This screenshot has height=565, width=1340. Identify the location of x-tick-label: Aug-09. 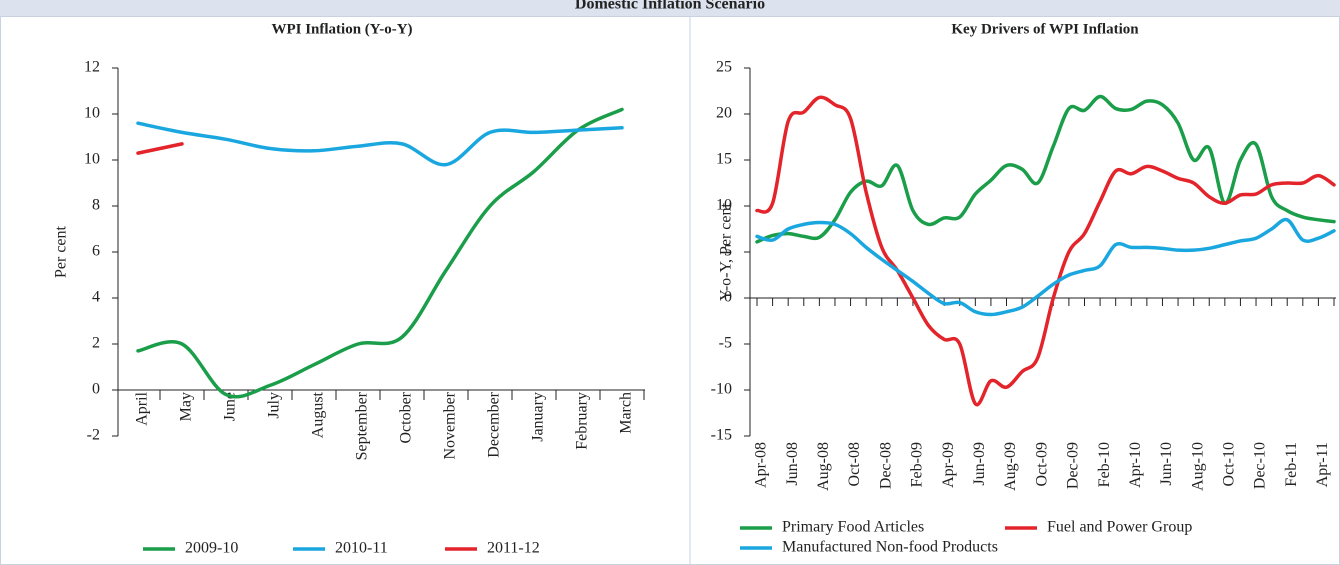
(1010, 466).